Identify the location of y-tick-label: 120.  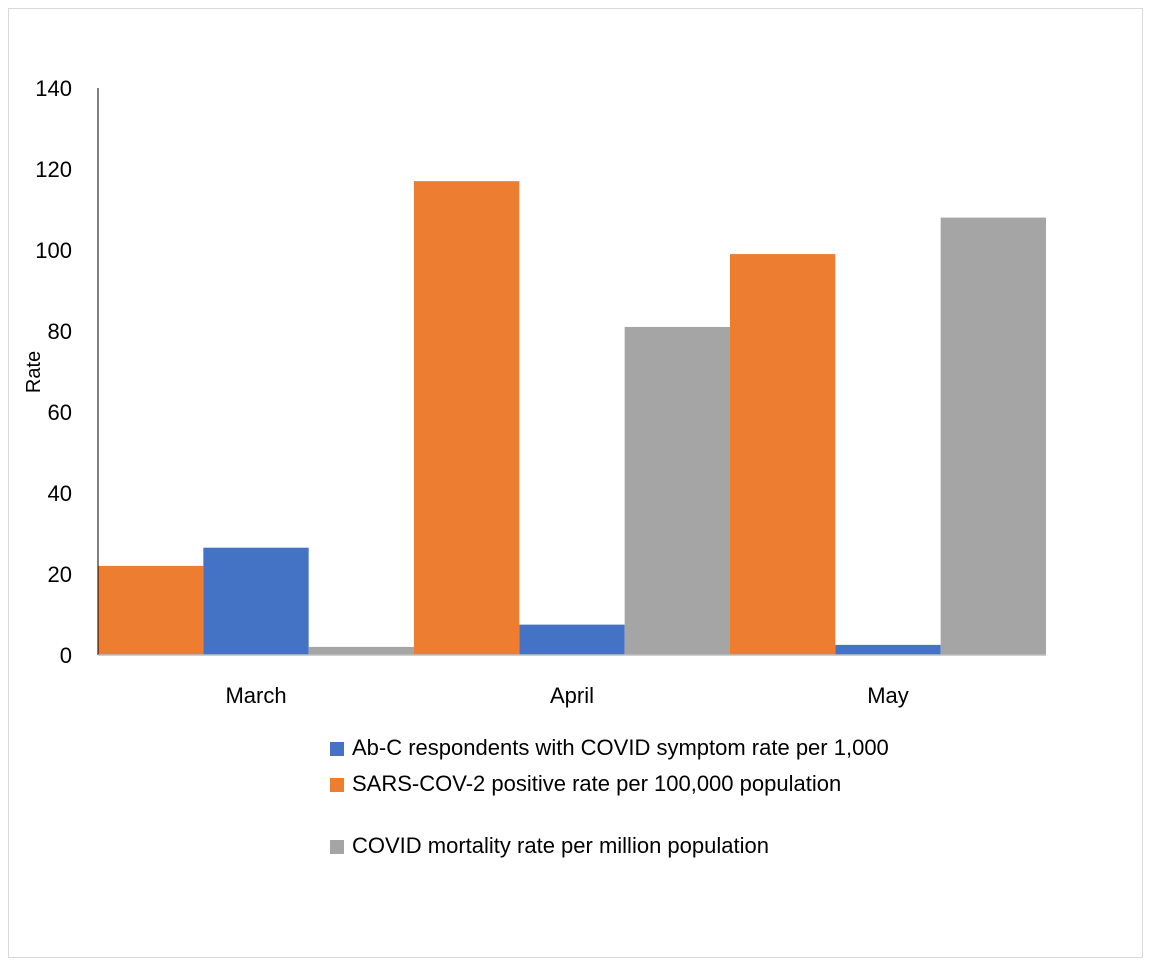
(53, 169).